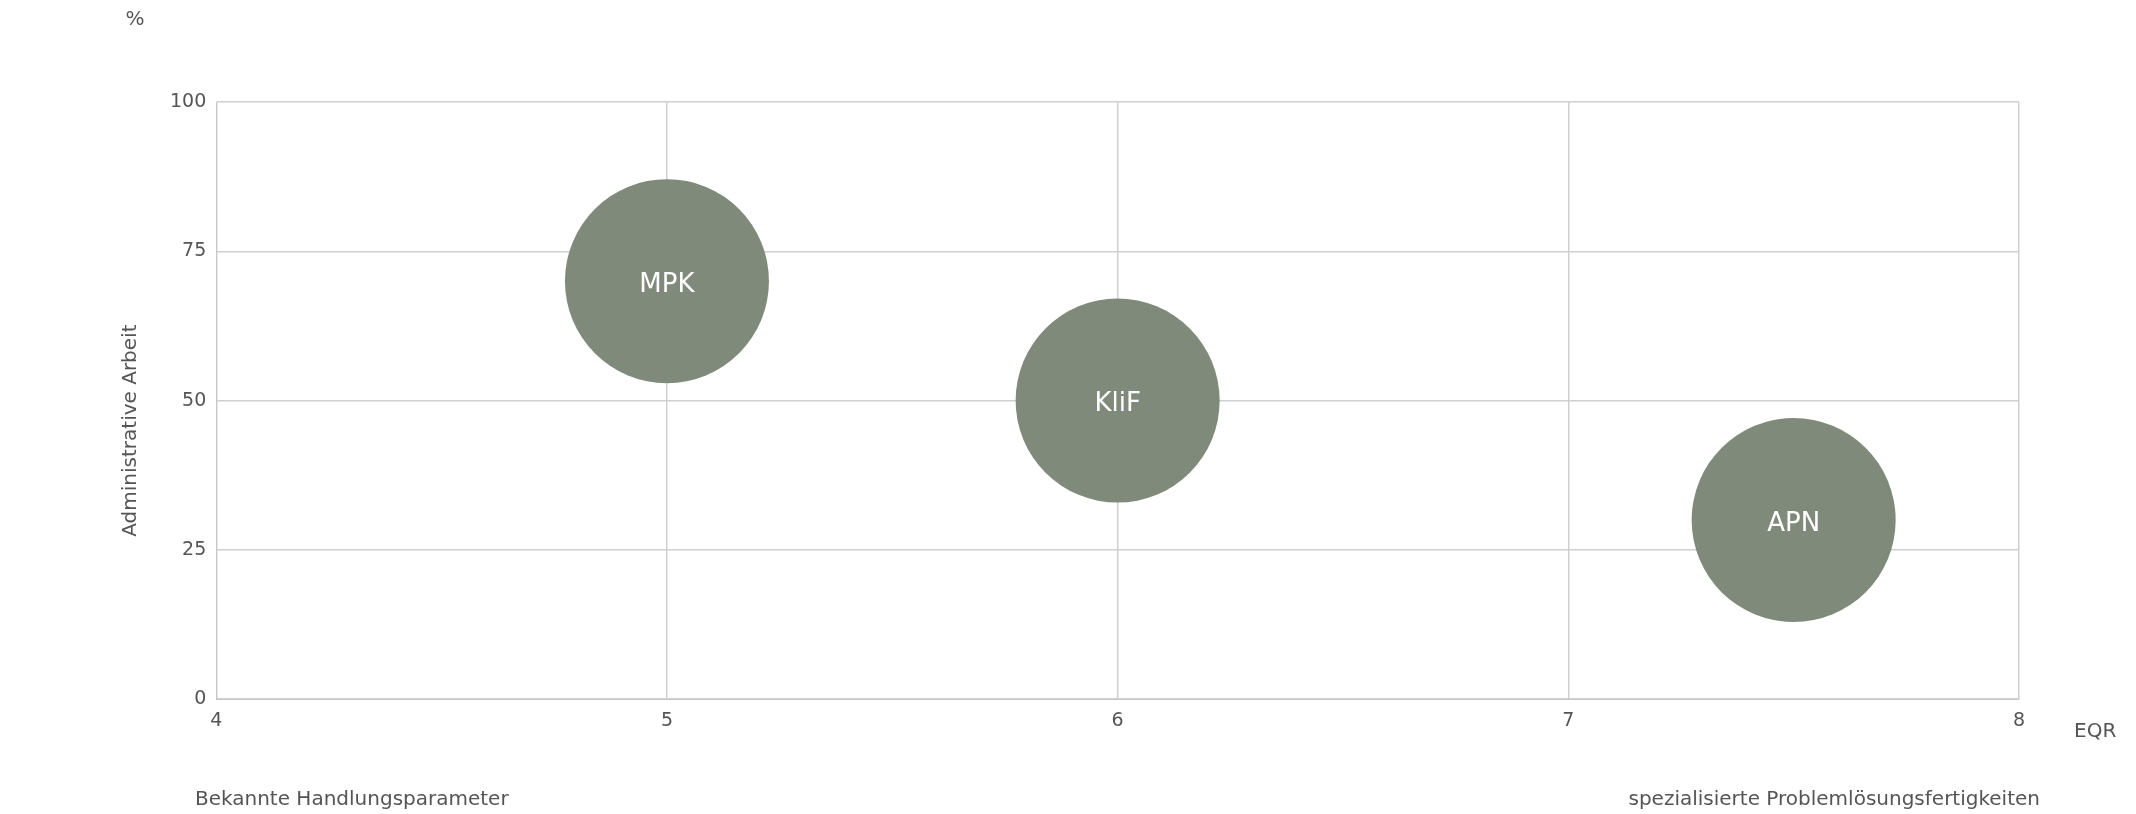  Describe the element at coordinates (194, 547) in the screenshot. I see `y-tick-label: 25` at that location.